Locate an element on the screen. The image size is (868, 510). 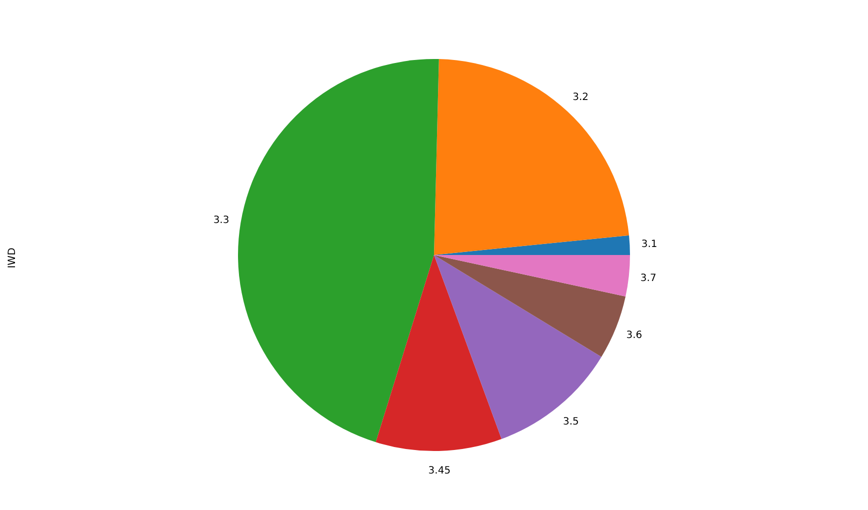
slice-label: 3.3 is located at coordinates (221, 220).